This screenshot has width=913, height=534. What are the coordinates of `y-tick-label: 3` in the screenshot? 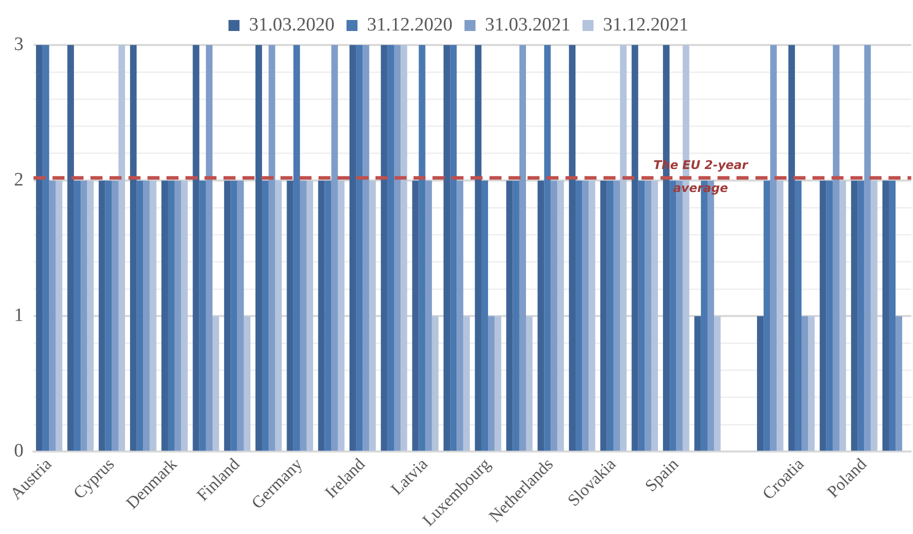 It's located at (19, 44).